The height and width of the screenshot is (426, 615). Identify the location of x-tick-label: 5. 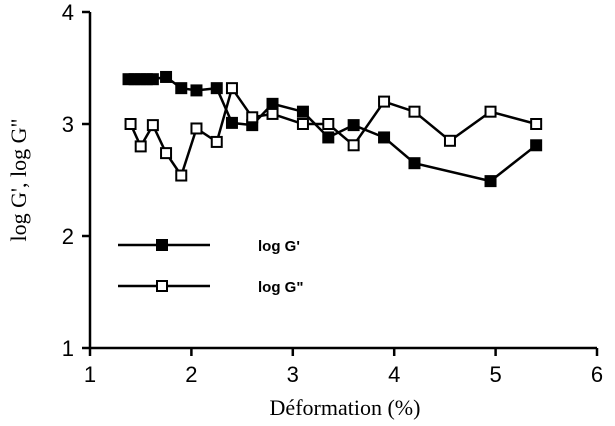
(495, 374).